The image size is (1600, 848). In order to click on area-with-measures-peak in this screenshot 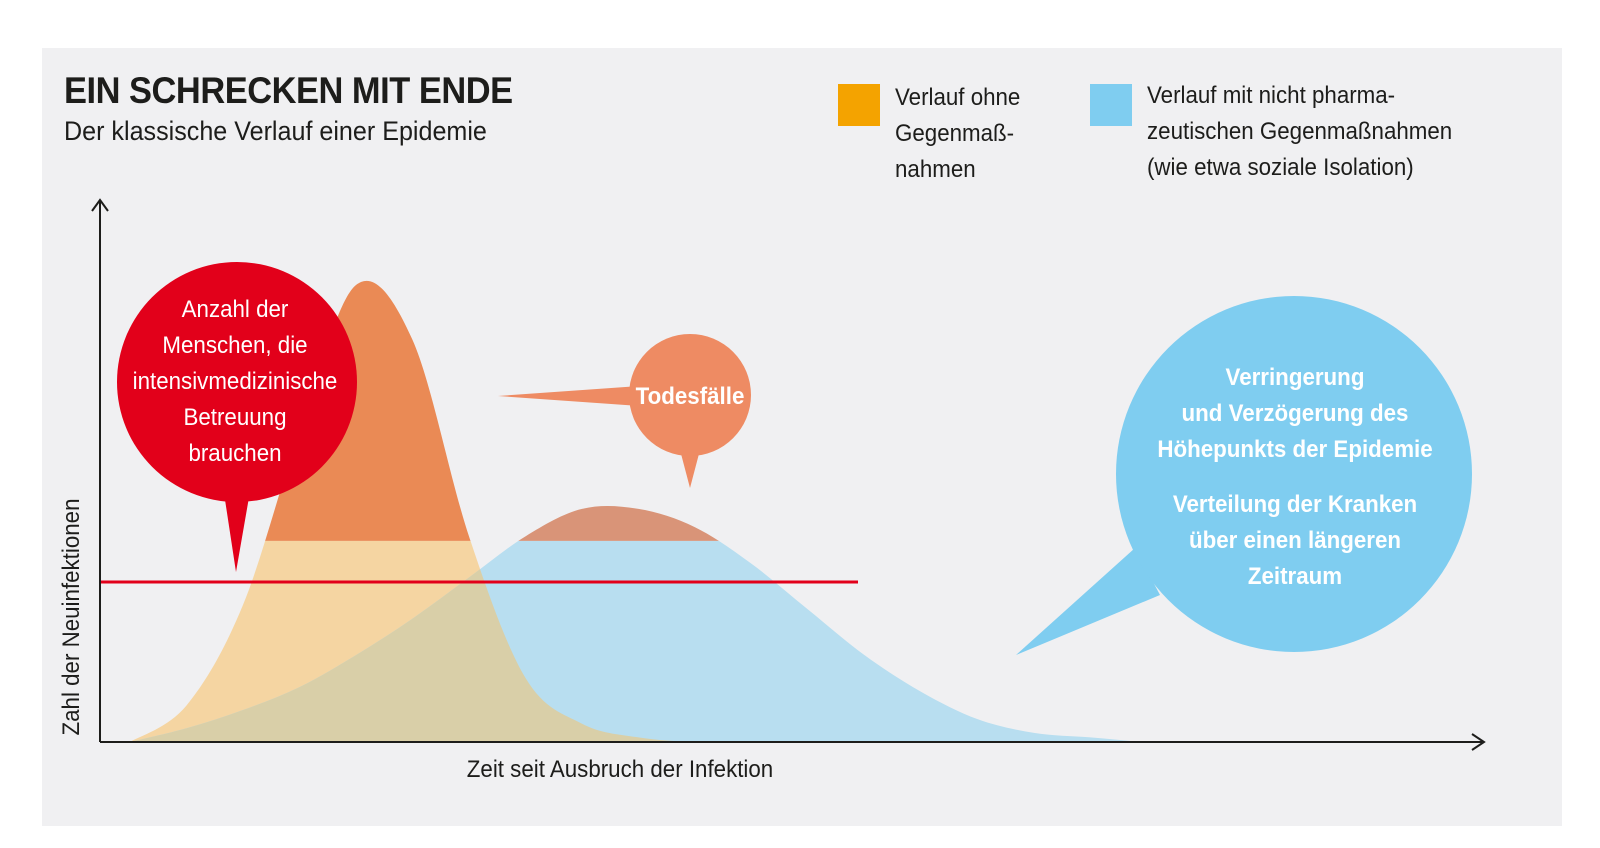, I will do `click(618, 523)`.